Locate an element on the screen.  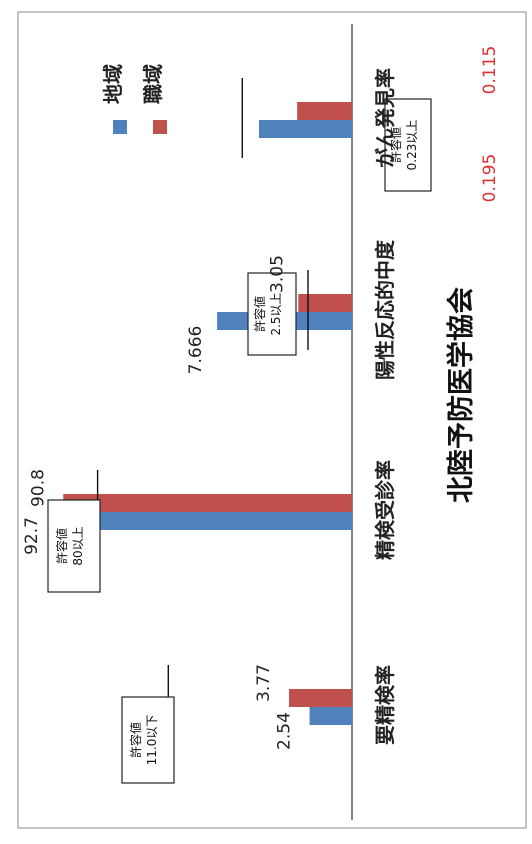
data-label-region-2: 7.666 is located at coordinates (196, 350).